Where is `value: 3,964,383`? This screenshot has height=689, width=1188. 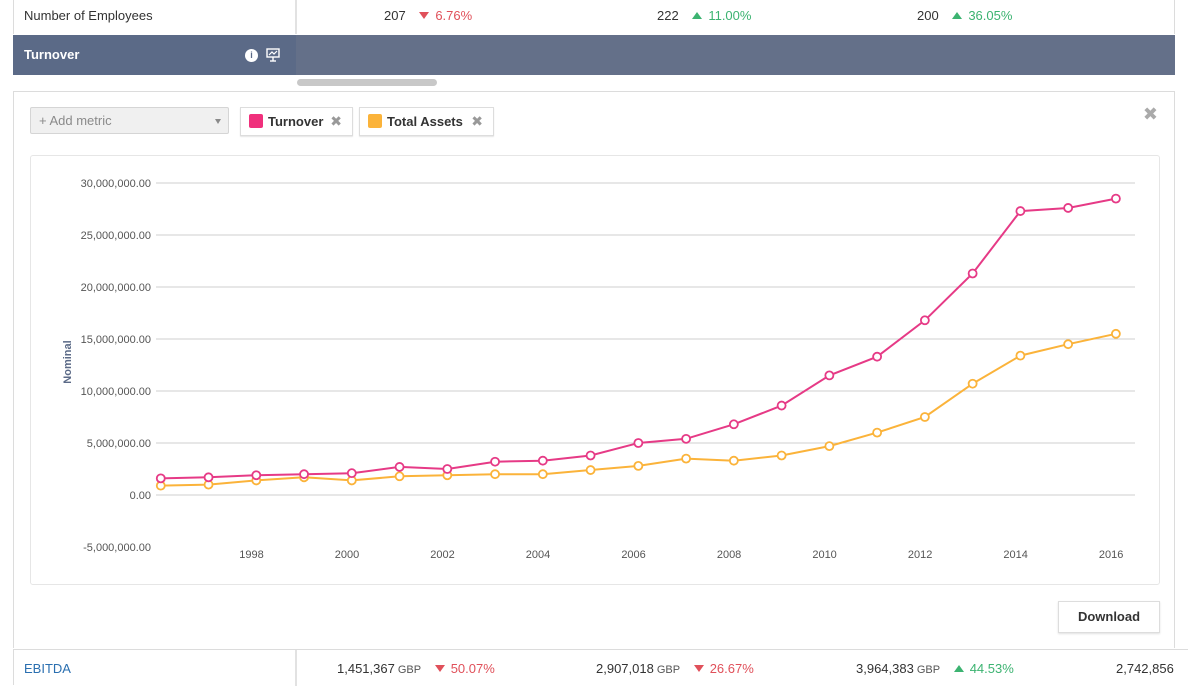
value: 3,964,383 is located at coordinates (885, 668).